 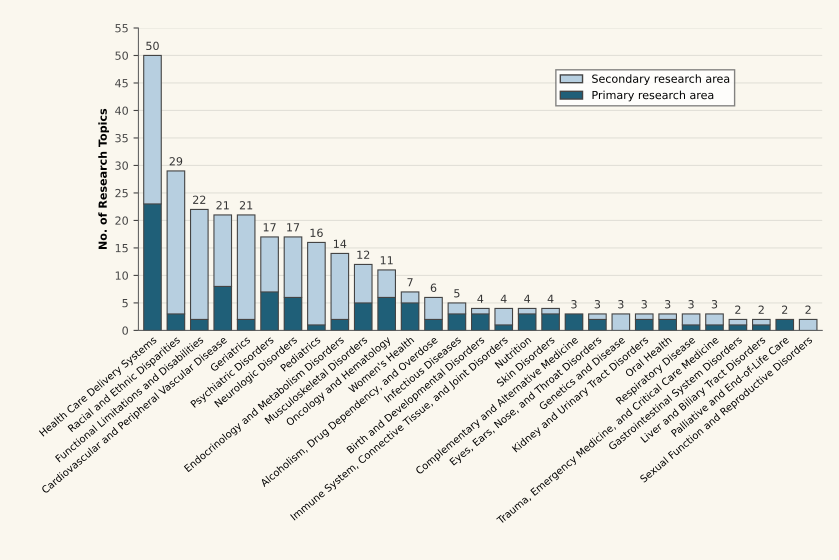 I want to click on y-tick-label: 10, so click(x=122, y=275).